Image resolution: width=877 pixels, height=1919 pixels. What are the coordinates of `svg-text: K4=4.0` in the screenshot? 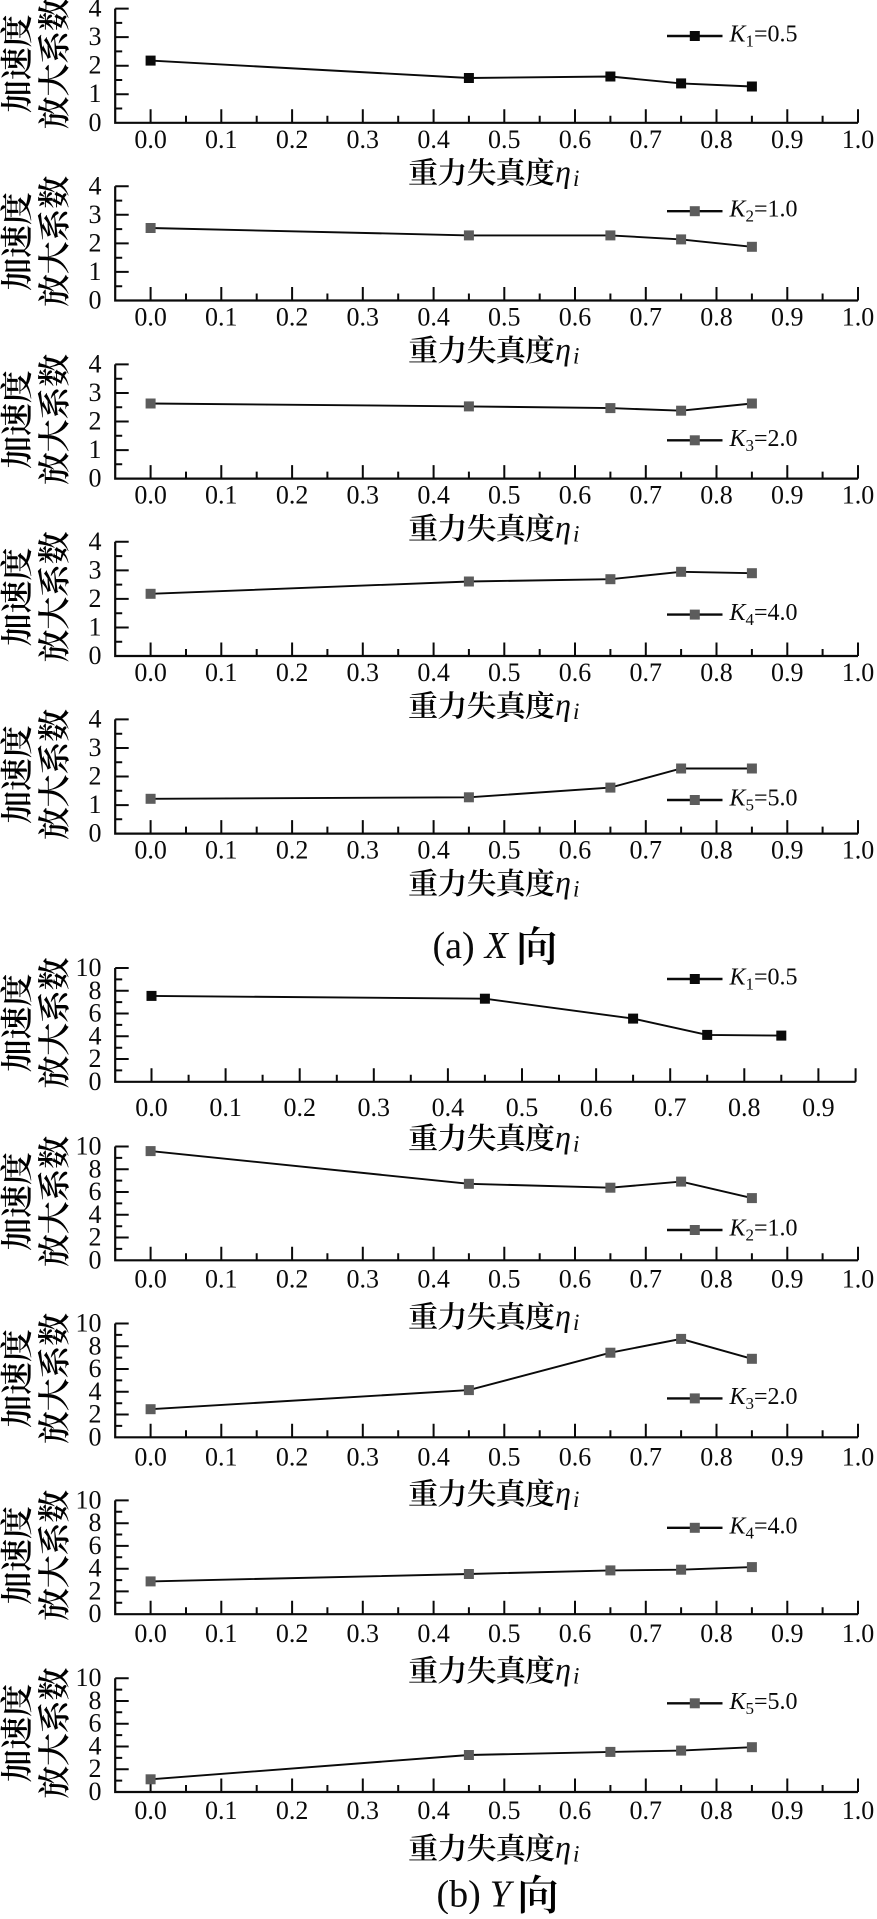 It's located at (763, 1527).